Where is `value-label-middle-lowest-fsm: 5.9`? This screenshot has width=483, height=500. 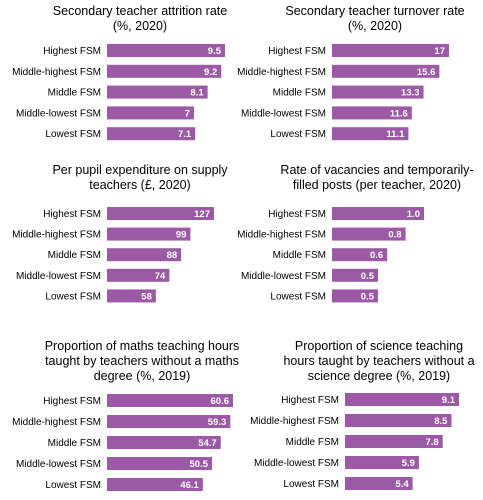
value-label-middle-lowest-fsm: 5.9 is located at coordinates (408, 463).